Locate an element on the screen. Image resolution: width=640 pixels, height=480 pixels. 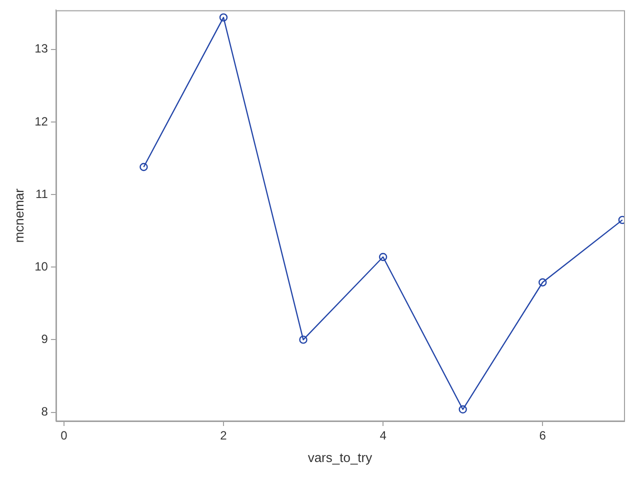
y-tick-label: 11 is located at coordinates (41, 193).